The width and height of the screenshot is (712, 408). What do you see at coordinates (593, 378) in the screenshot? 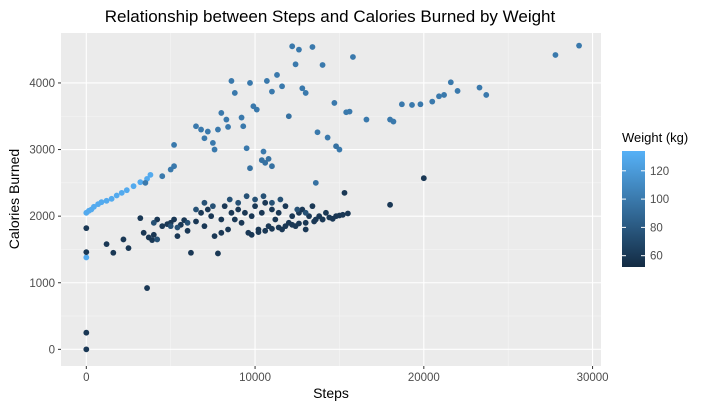
I see `x-tick-label: 30000` at bounding box center [593, 378].